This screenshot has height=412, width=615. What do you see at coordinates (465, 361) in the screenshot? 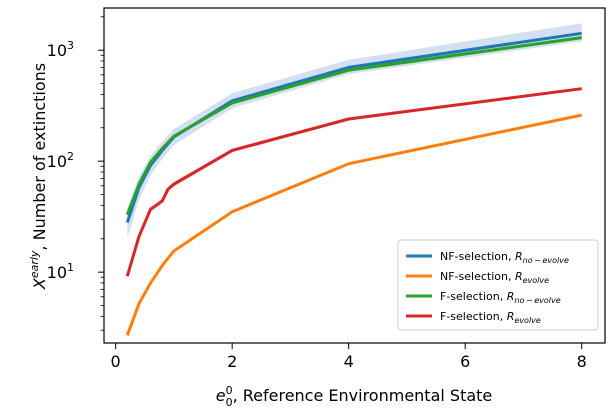
I see `x-tick-label: 6` at bounding box center [465, 361].